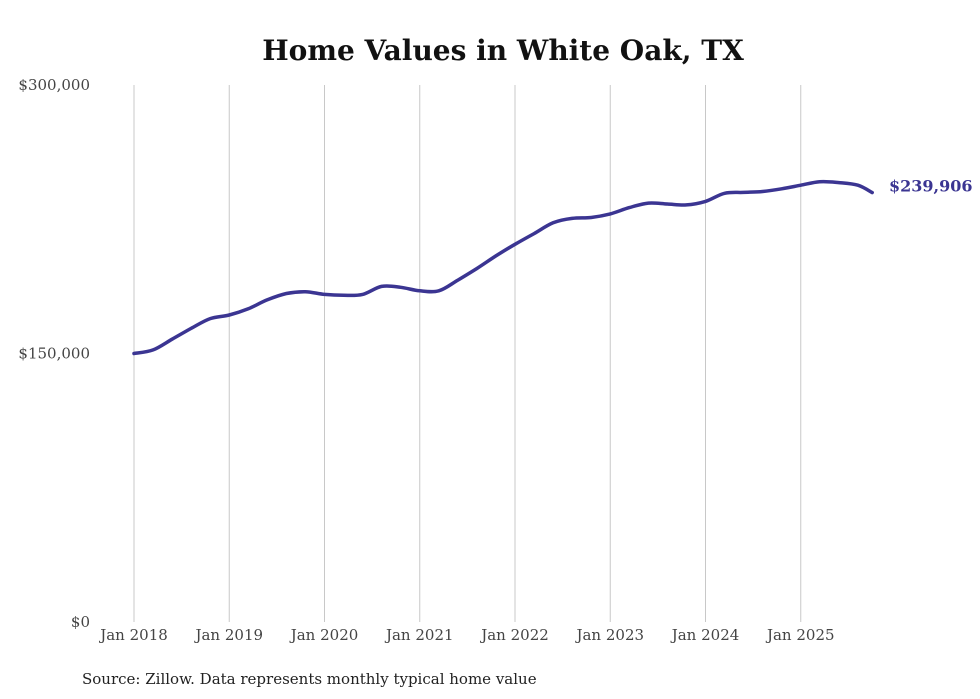  What do you see at coordinates (80, 622) in the screenshot?
I see `y-tick-label: $0` at bounding box center [80, 622].